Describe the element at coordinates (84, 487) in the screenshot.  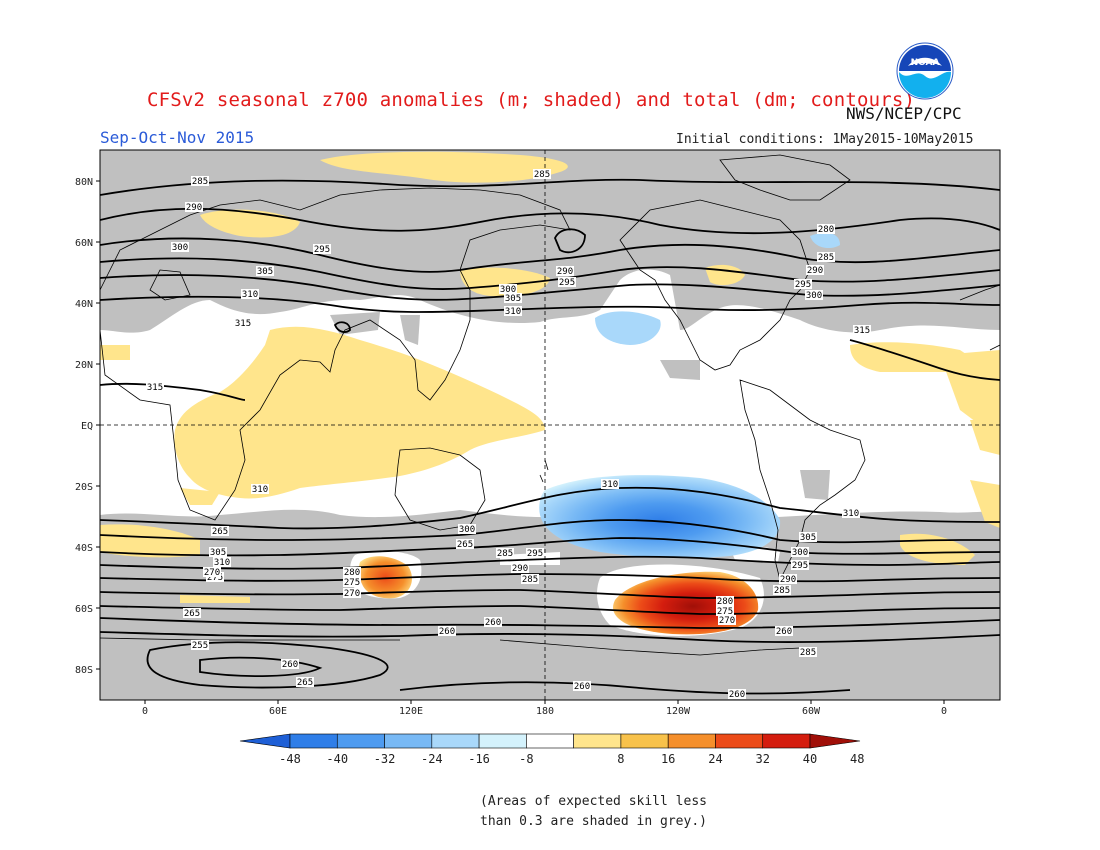
I see `lat-label: 20S` at that location.